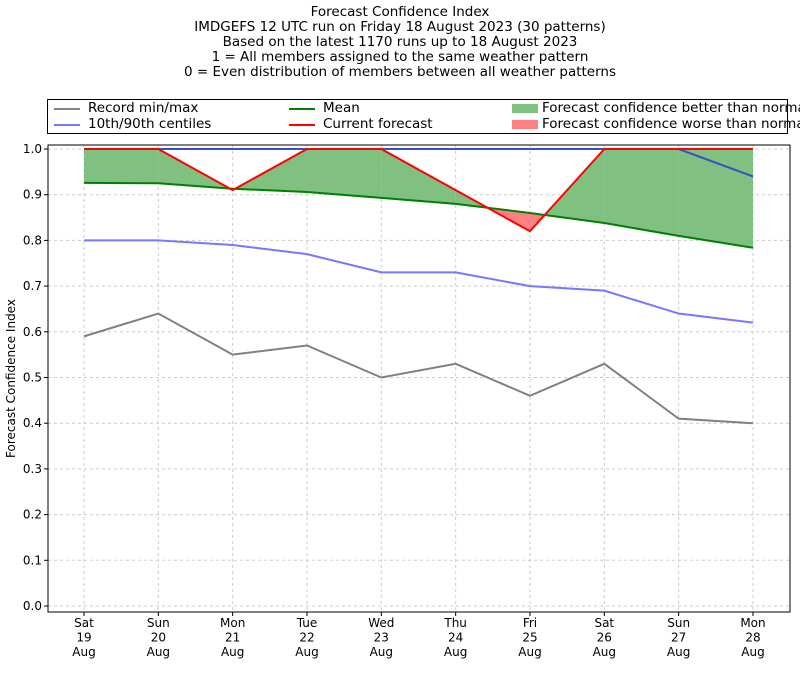 Image resolution: width=800 pixels, height=676 pixels. I want to click on x-tick-label: 22, so click(306, 638).